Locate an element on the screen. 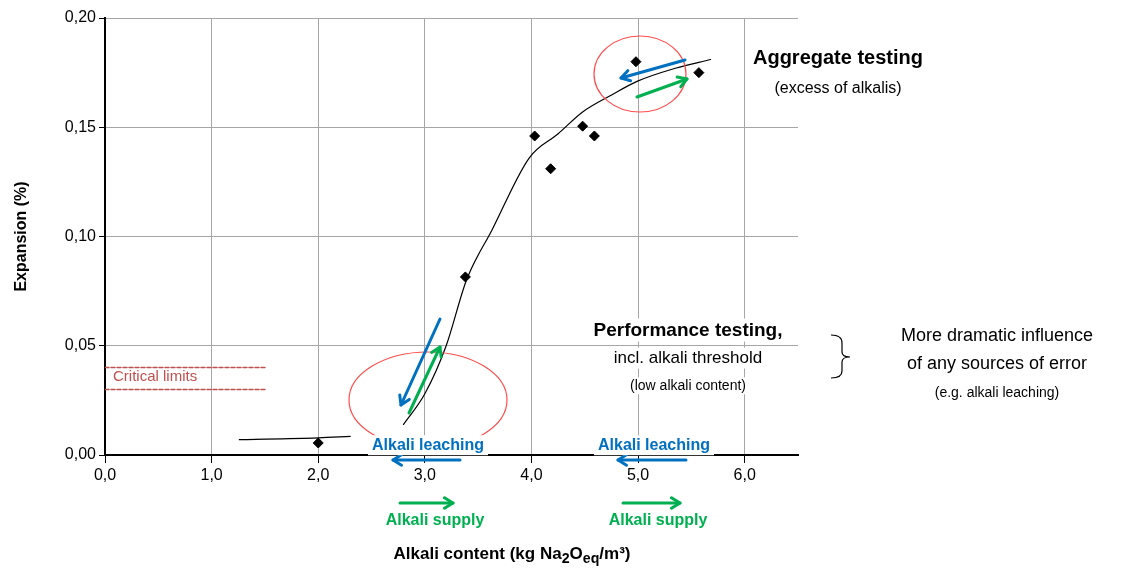 The height and width of the screenshot is (574, 1122). annotation: Aggregate testing is located at coordinates (838, 57).